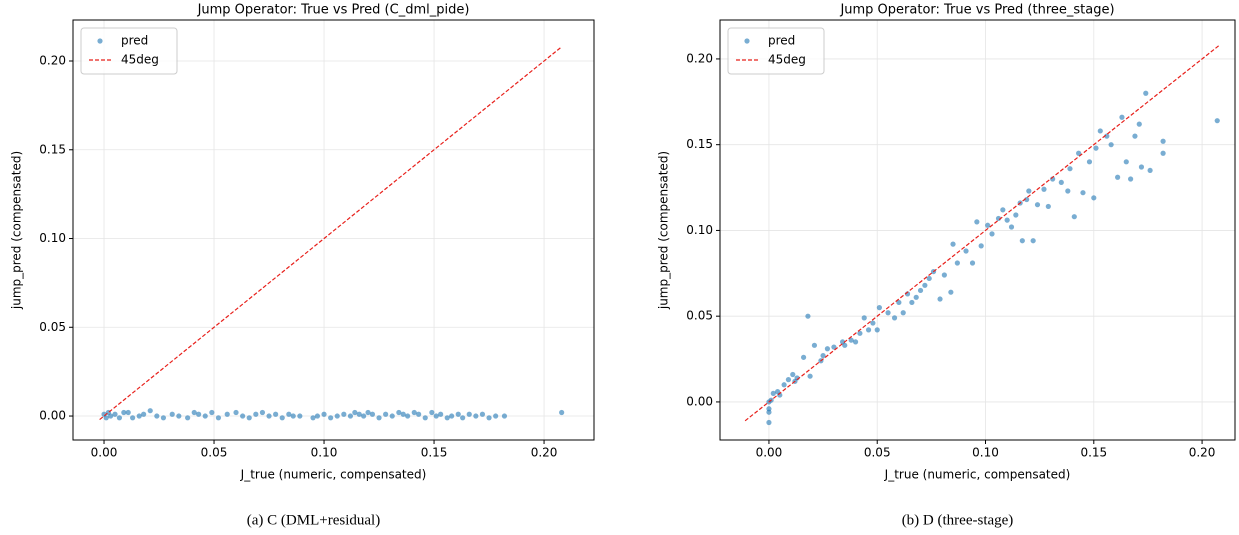  What do you see at coordinates (52, 238) in the screenshot?
I see `y-tick-label: 0.10` at bounding box center [52, 238].